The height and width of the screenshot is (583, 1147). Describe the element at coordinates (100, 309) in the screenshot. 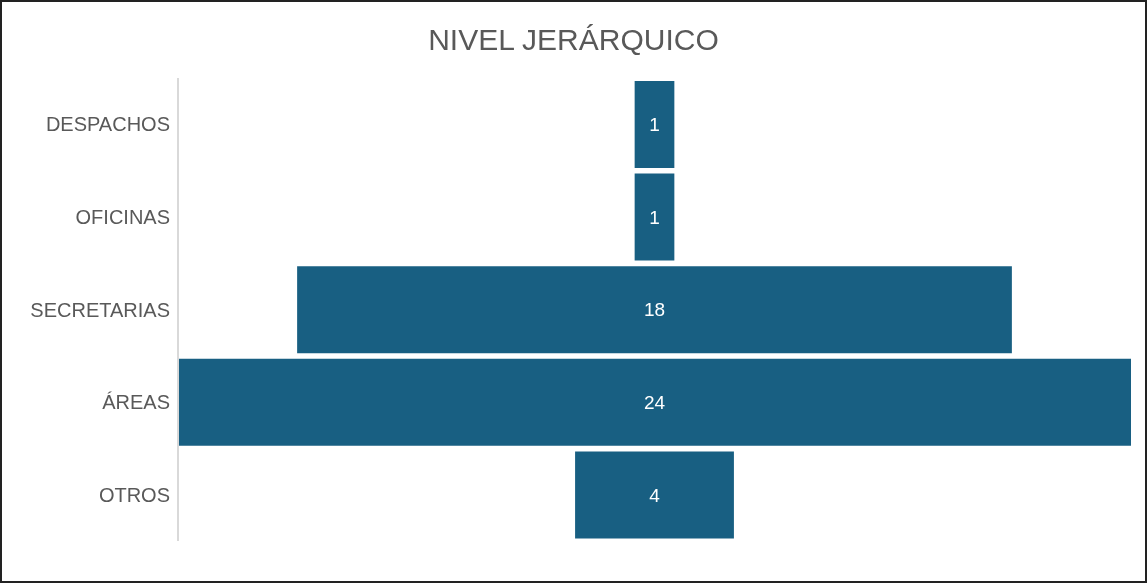

I see `category-label: SECRETARIAS` at that location.